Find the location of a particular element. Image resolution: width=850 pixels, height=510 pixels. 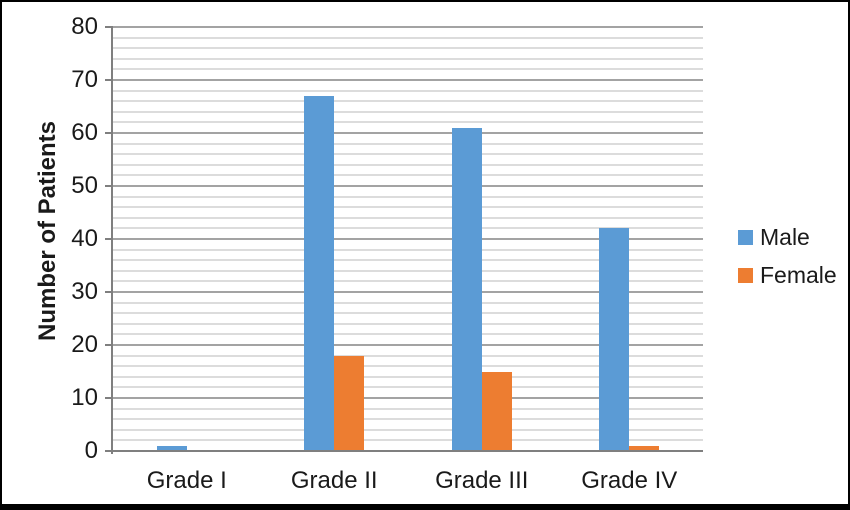

x-category-label: Grade IV is located at coordinates (629, 480).